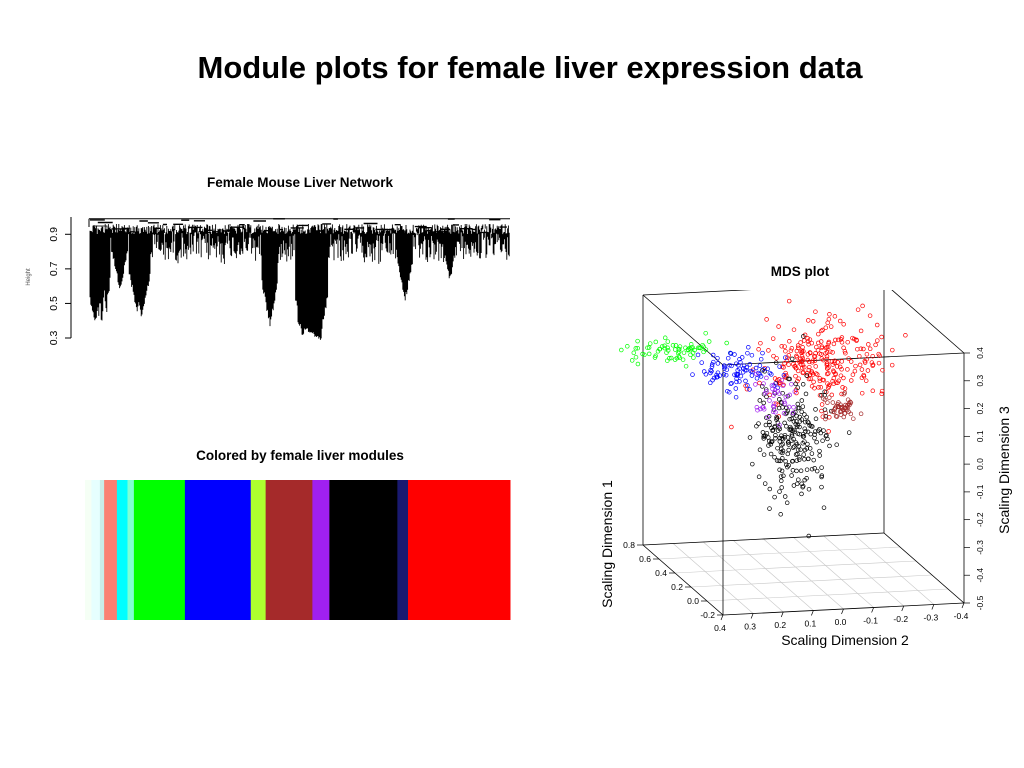 The height and width of the screenshot is (768, 1024). I want to click on floor-grid-line, so click(773, 575).